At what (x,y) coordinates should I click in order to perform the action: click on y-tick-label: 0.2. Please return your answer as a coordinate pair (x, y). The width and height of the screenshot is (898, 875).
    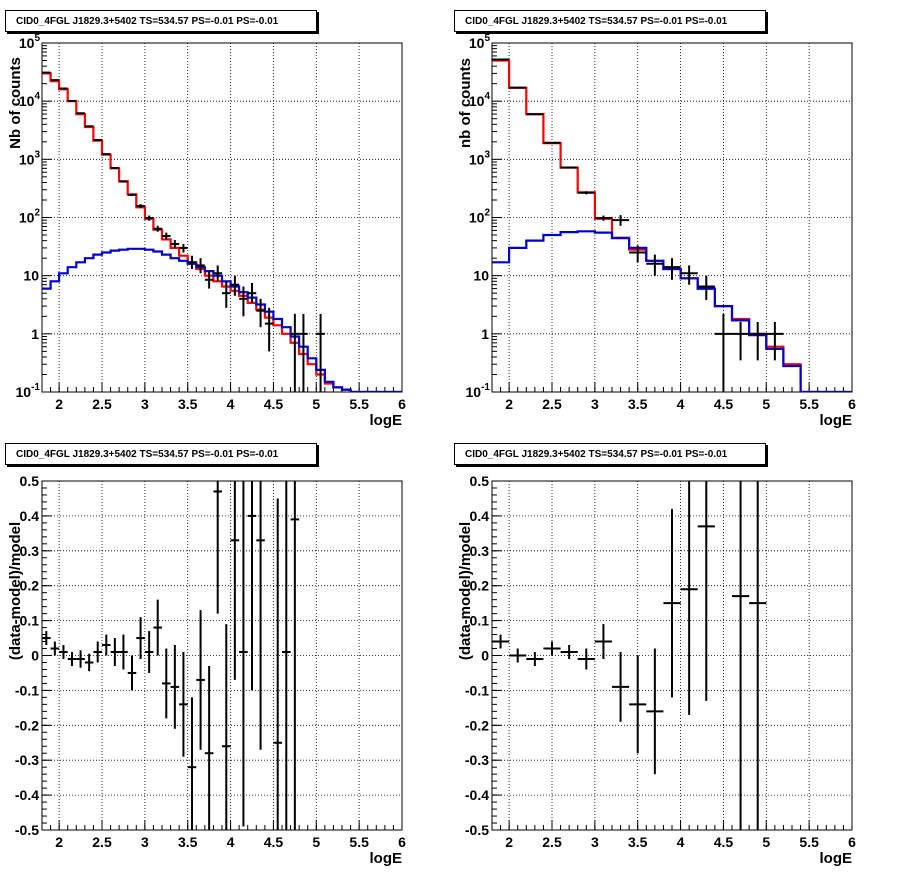
    Looking at the image, I should click on (30, 586).